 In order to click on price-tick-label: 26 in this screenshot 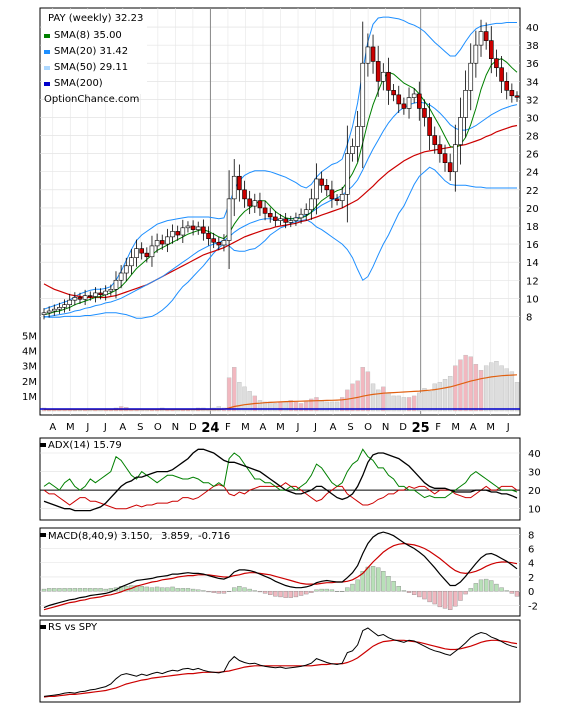, I will do `click(532, 155)`.